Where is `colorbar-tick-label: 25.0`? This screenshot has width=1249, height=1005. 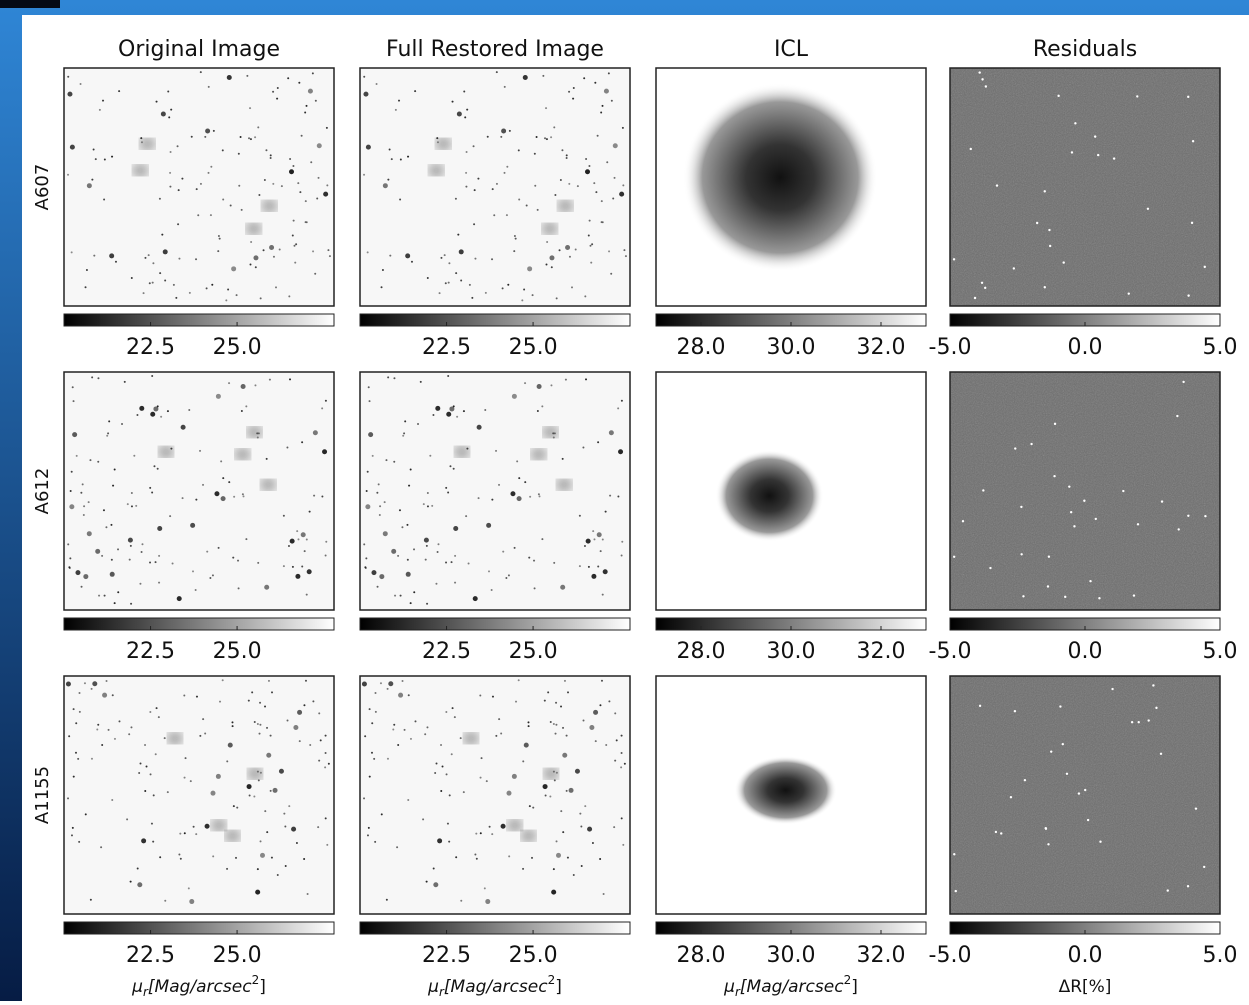
colorbar-tick-label: 25.0 is located at coordinates (237, 955).